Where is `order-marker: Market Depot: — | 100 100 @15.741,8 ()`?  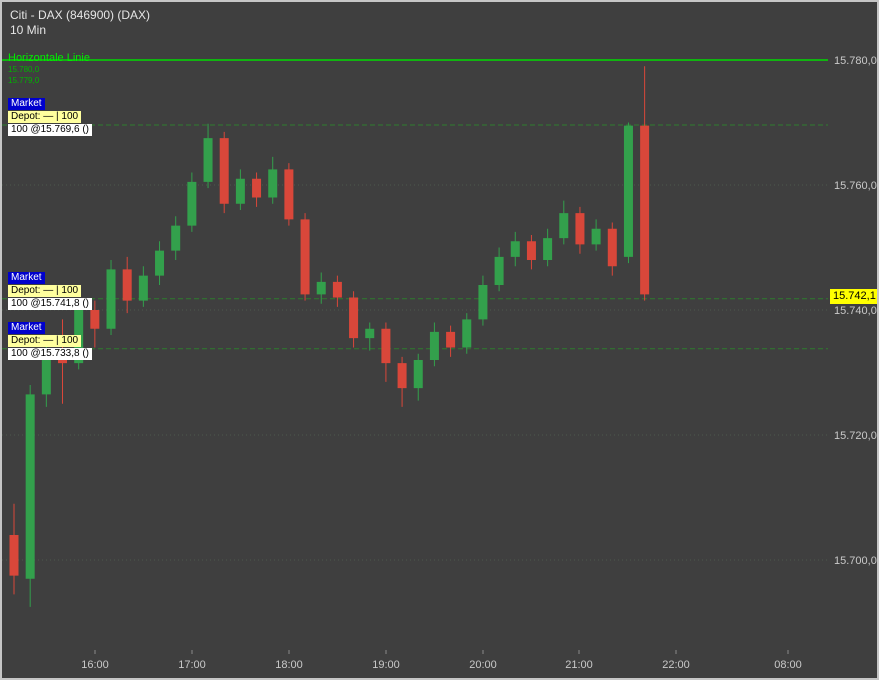 order-marker: Market Depot: — | 100 100 @15.741,8 () is located at coordinates (50, 291).